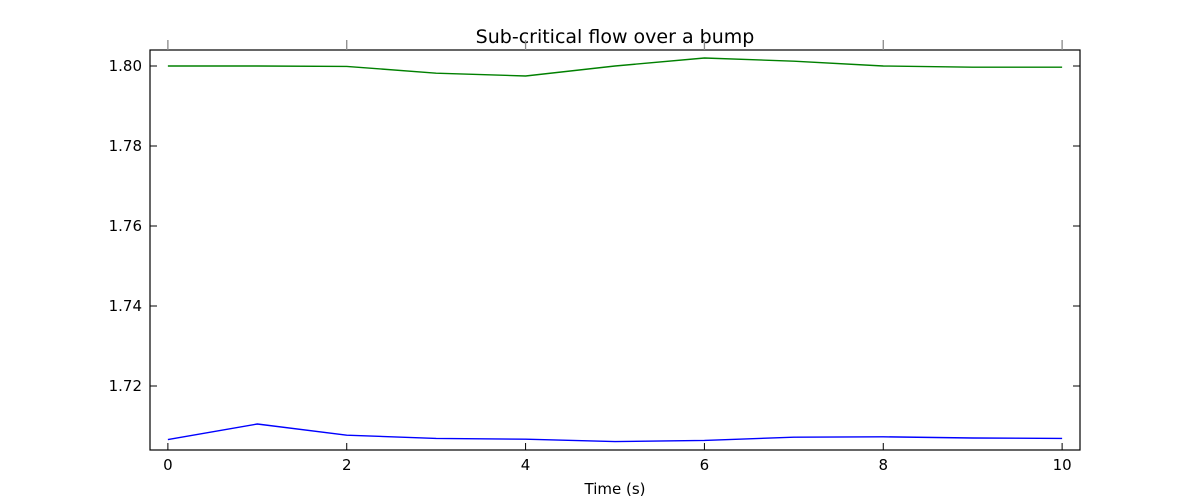 Image resolution: width=1200 pixels, height=500 pixels. I want to click on y-tick-label: 1.78, so click(125, 146).